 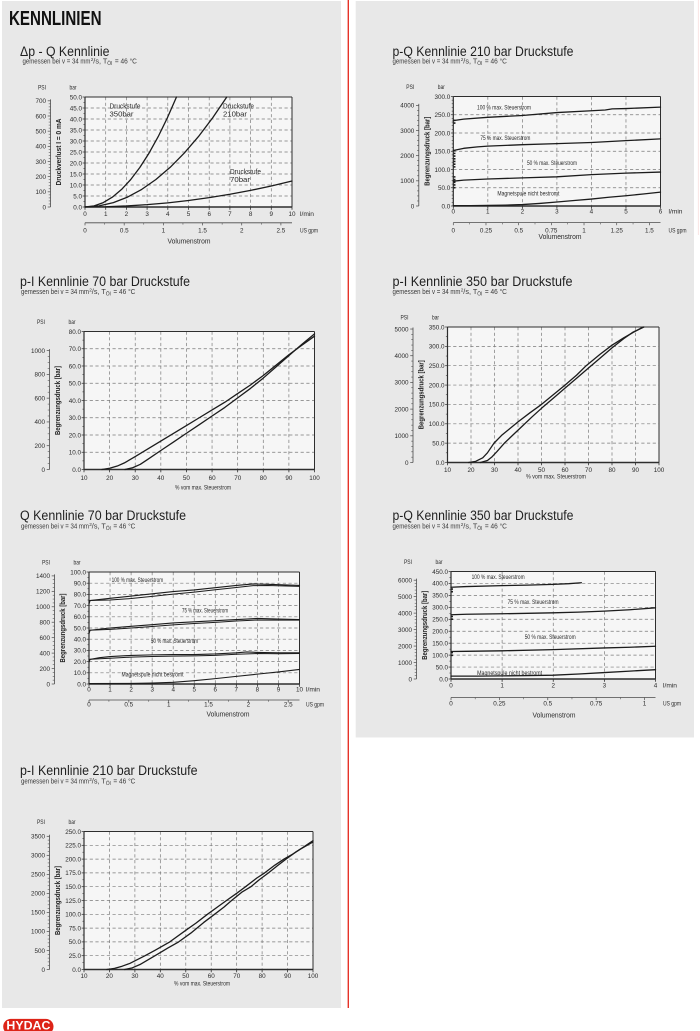 I want to click on svg-text: 1200, so click(x=43, y=592).